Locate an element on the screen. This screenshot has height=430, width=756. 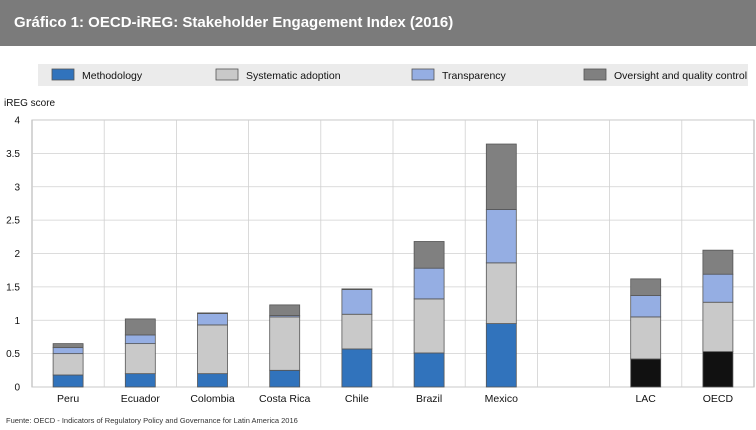
x-tick-label: OECD is located at coordinates (718, 399).